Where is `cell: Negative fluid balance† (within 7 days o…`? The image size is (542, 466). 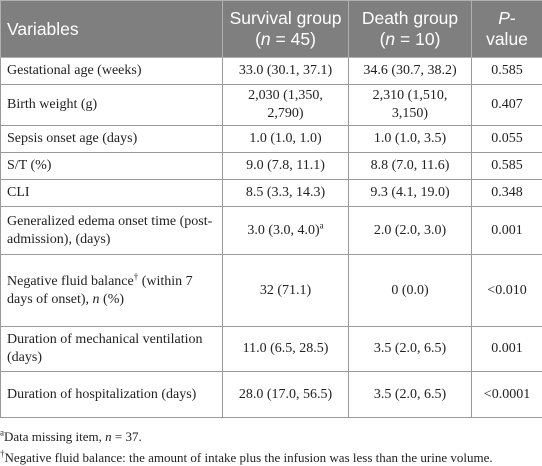
cell: Negative fluid balance† (within 7 days o… is located at coordinates (112, 291).